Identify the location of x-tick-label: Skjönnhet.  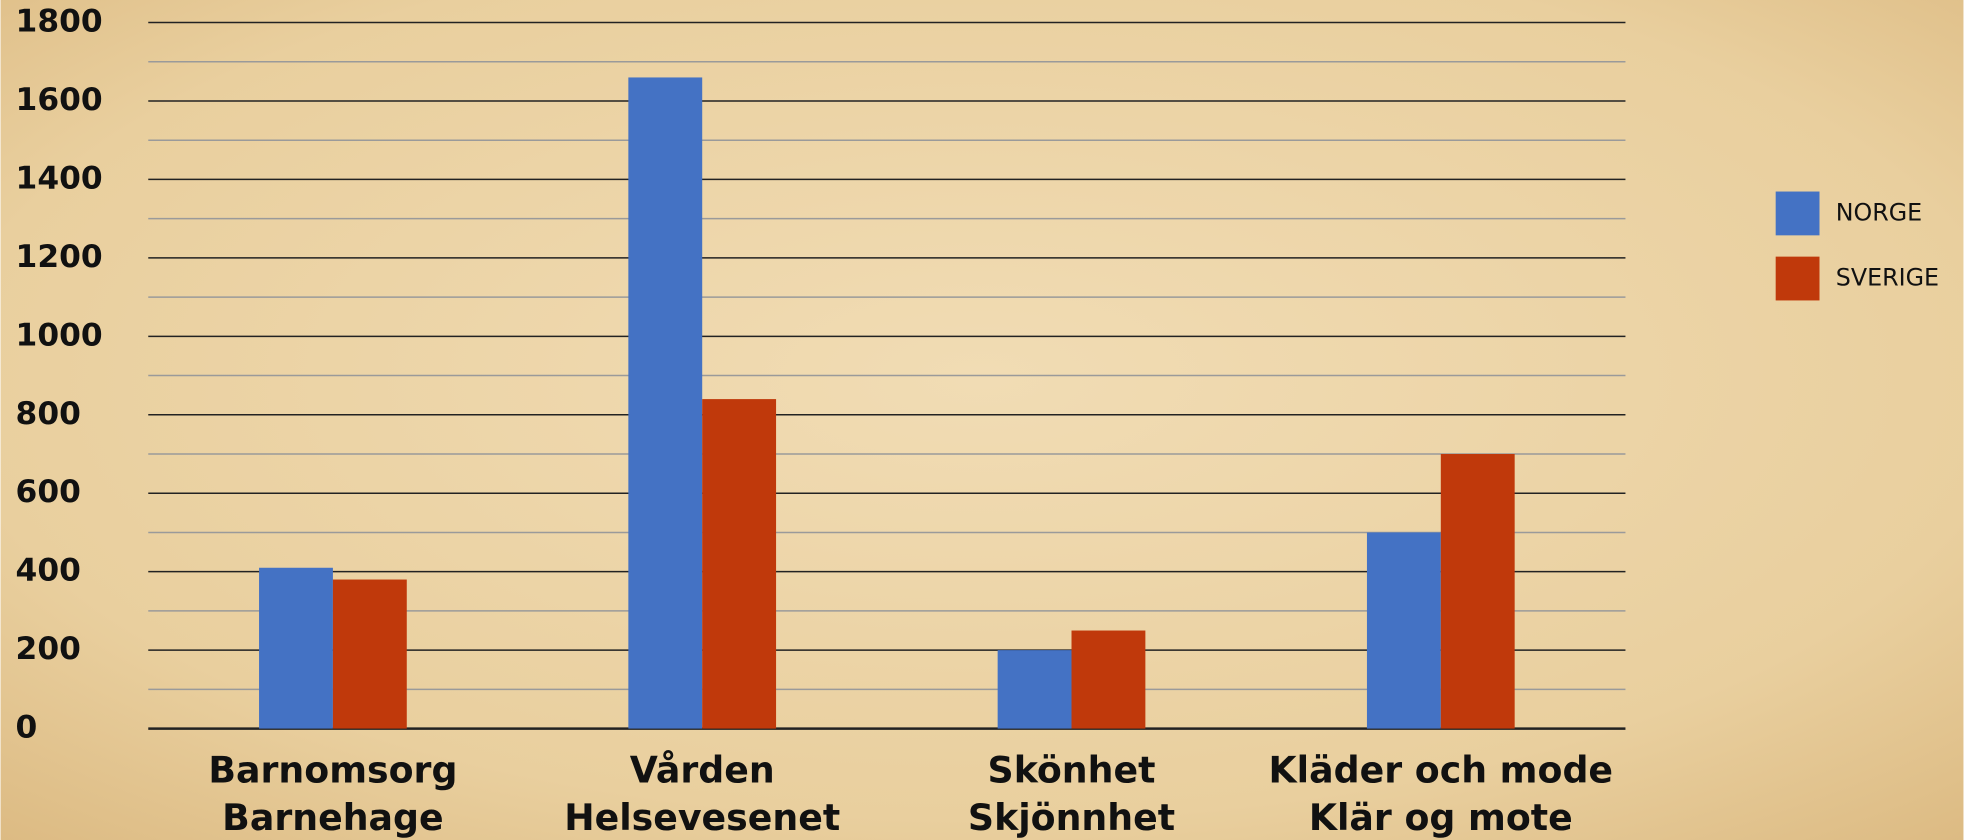
(1071, 817).